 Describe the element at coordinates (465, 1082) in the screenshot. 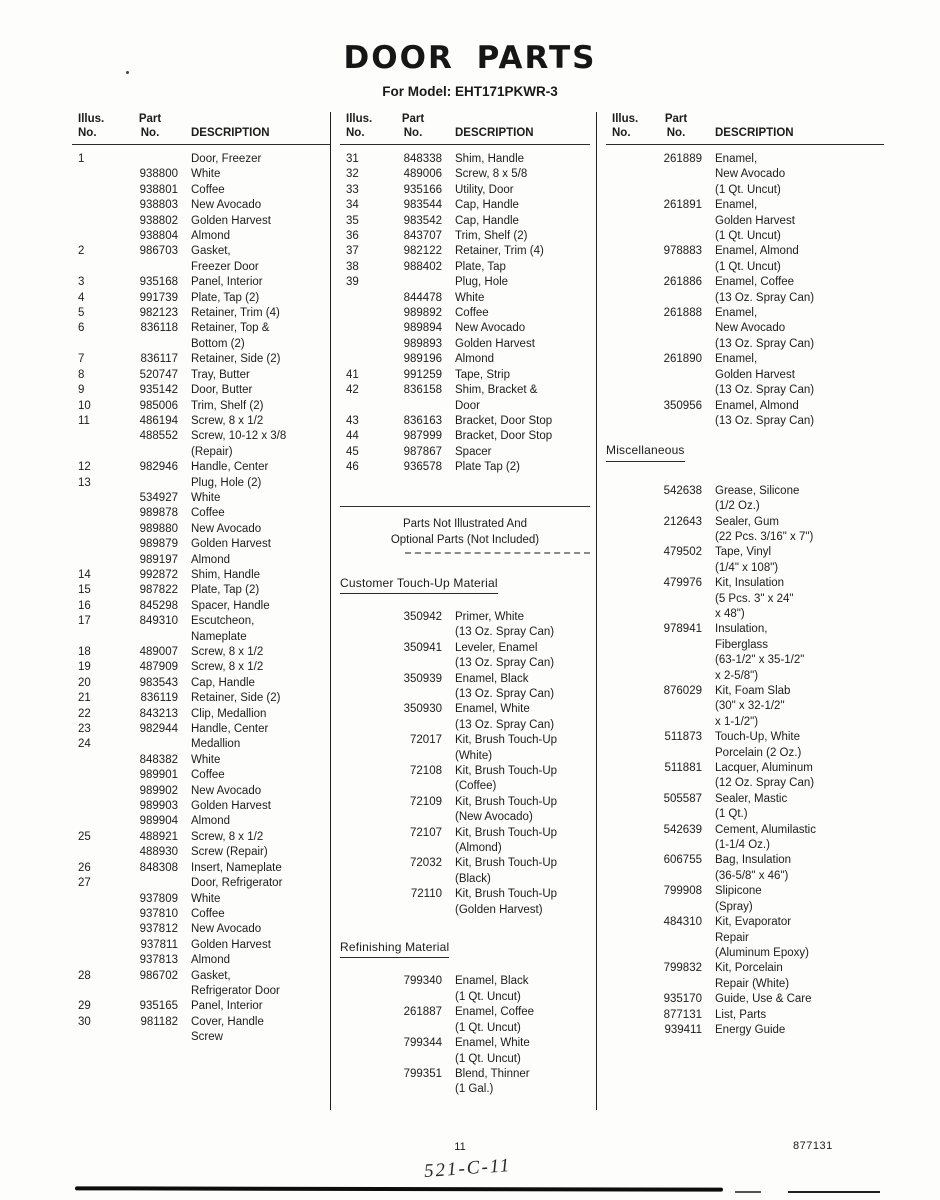

I see `part-row: 799351 Blend, Thinner (1 Gal.)` at that location.